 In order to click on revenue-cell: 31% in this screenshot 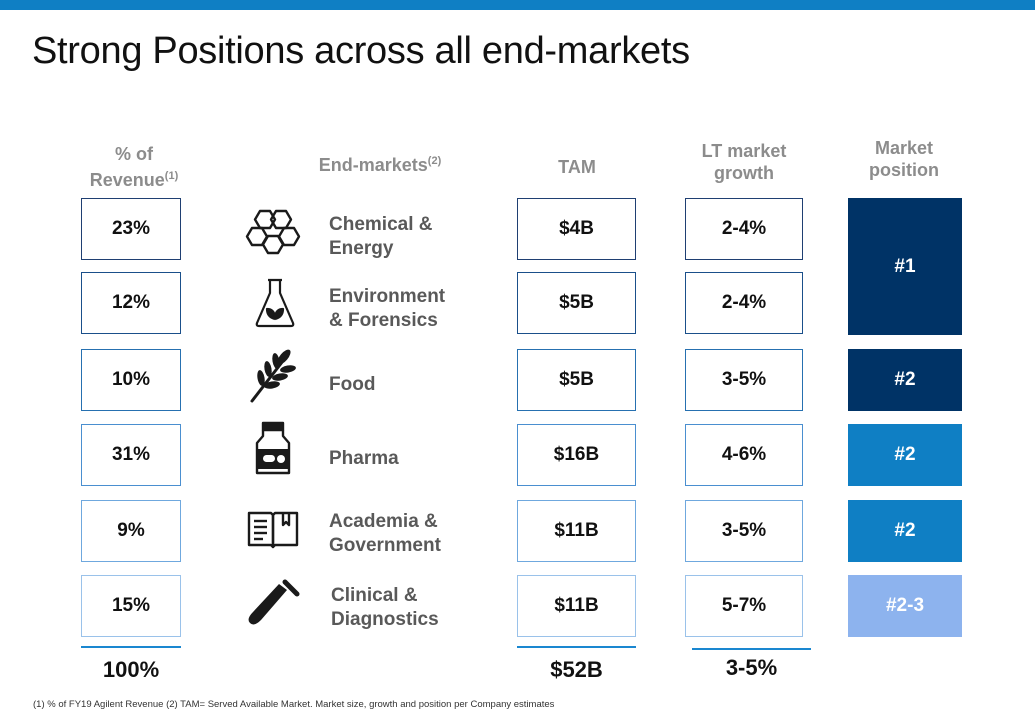, I will do `click(131, 455)`.